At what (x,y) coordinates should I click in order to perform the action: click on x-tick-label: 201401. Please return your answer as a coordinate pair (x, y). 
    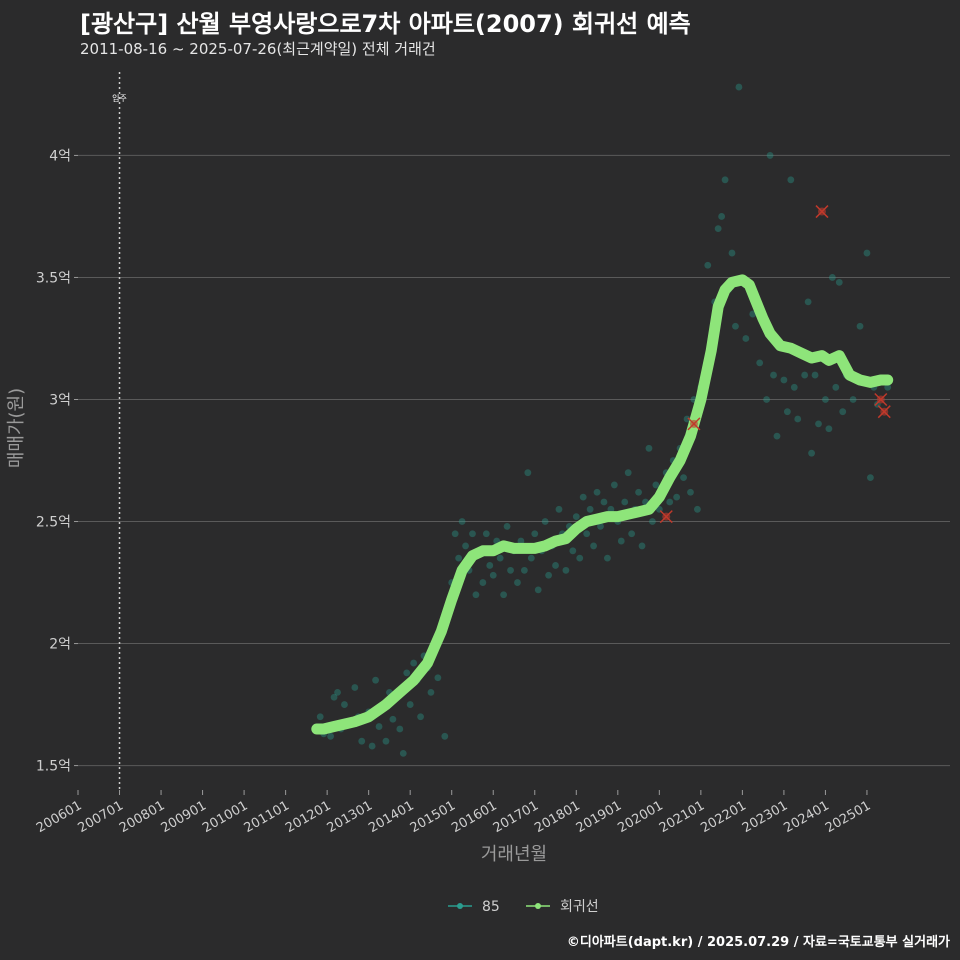
    Looking at the image, I should click on (391, 817).